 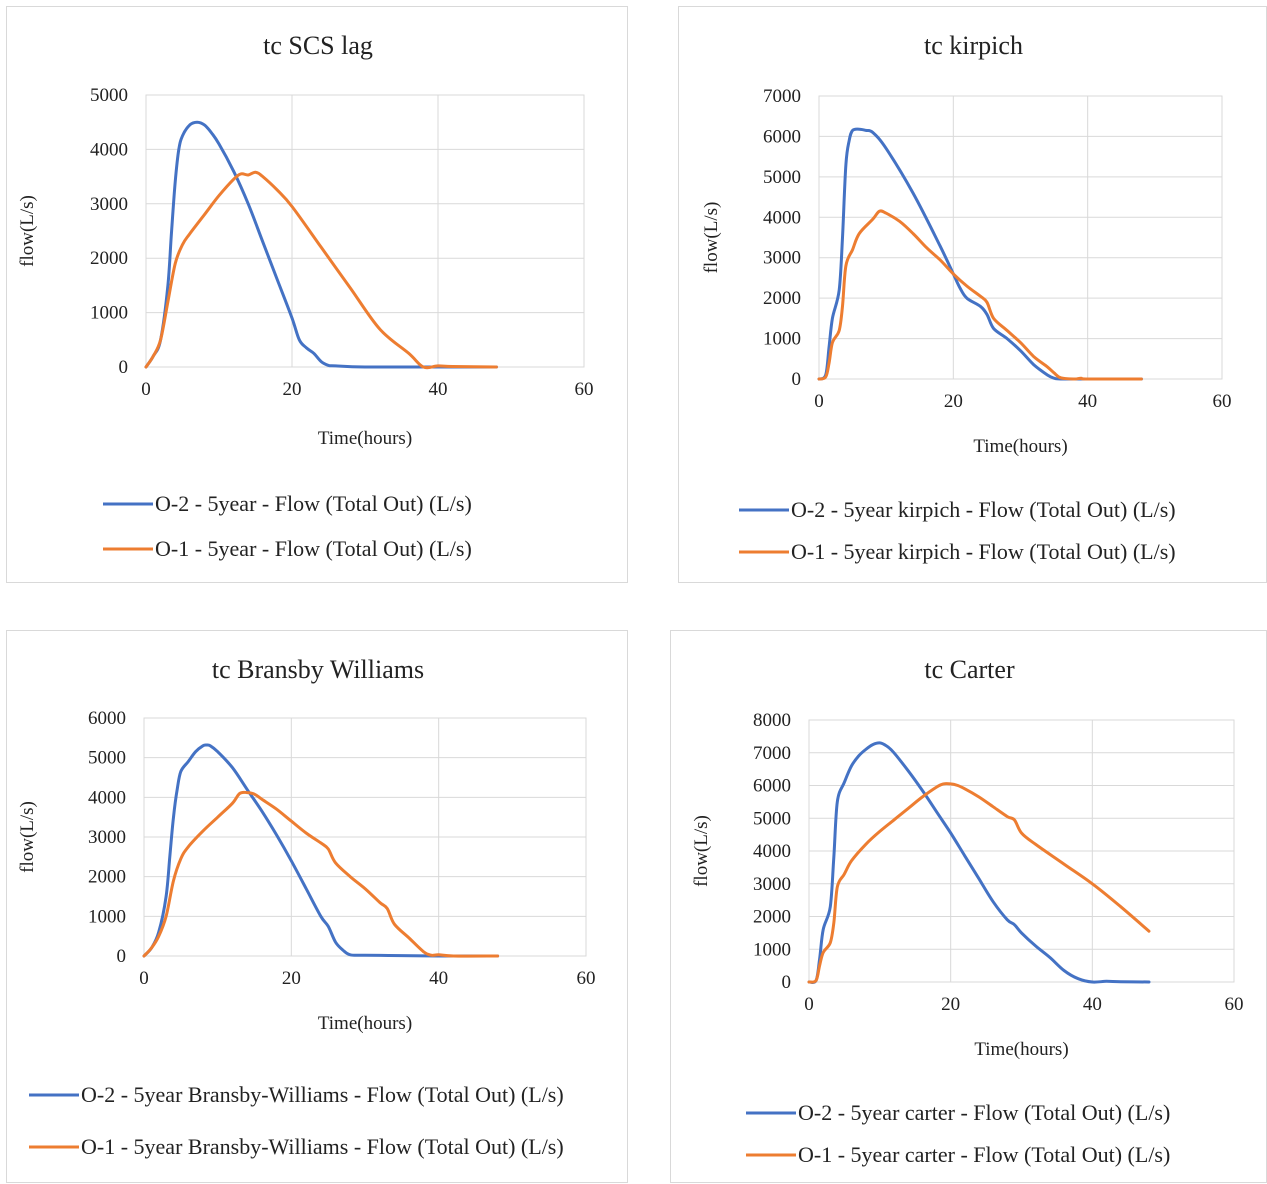 What do you see at coordinates (772, 720) in the screenshot?
I see `y-tick-label: 8000` at bounding box center [772, 720].